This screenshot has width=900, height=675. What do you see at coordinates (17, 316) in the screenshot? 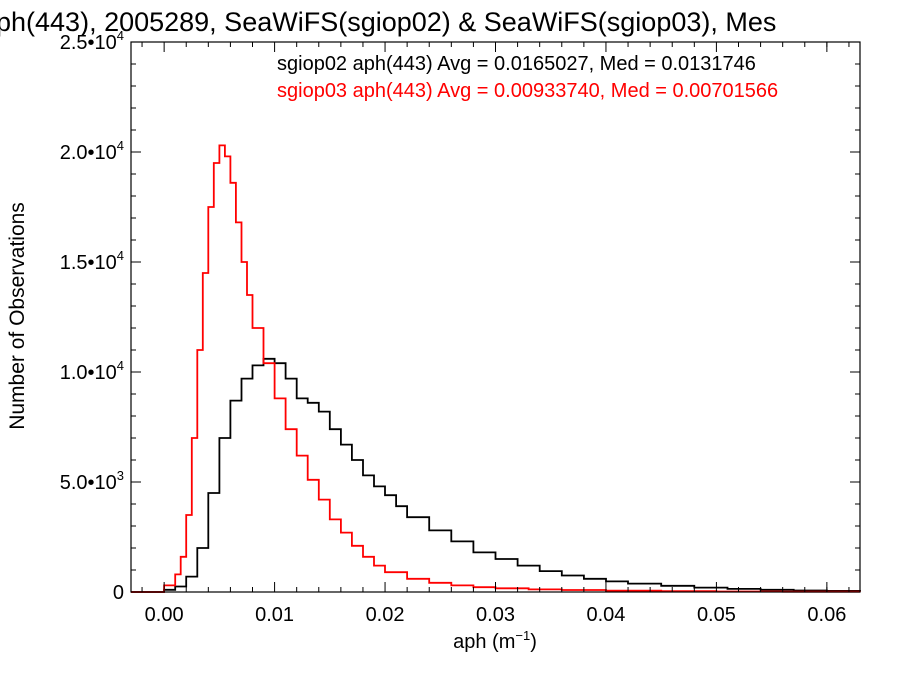
I see `y-axis-label: Number of Observations` at bounding box center [17, 316].